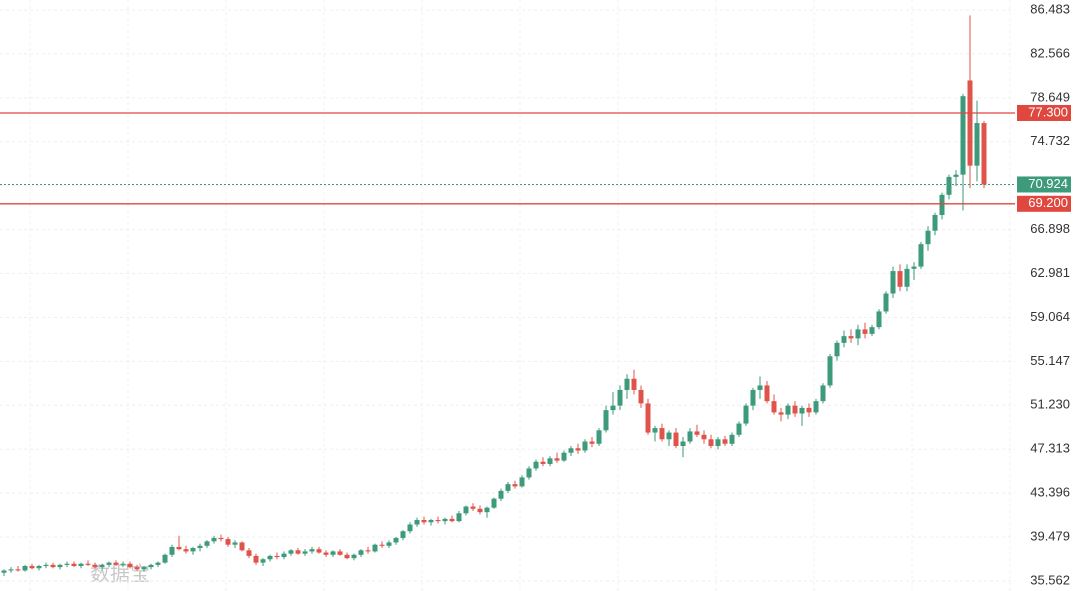  I want to click on y-tick-label: 82.566, so click(1050, 52).